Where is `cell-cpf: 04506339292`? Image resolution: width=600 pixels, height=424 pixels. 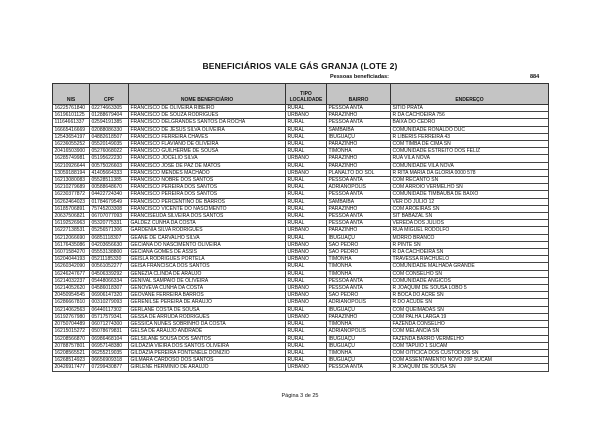
cell-cpf: 04506339292 is located at coordinates (109, 273).